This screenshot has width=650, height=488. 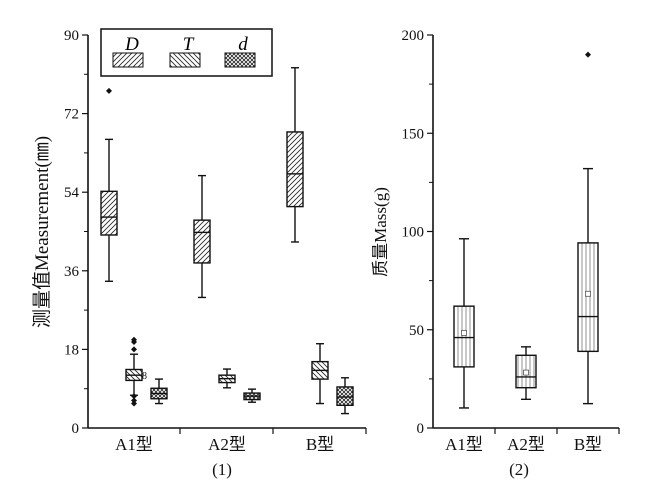 I want to click on box-mass-B型, so click(x=588, y=228).